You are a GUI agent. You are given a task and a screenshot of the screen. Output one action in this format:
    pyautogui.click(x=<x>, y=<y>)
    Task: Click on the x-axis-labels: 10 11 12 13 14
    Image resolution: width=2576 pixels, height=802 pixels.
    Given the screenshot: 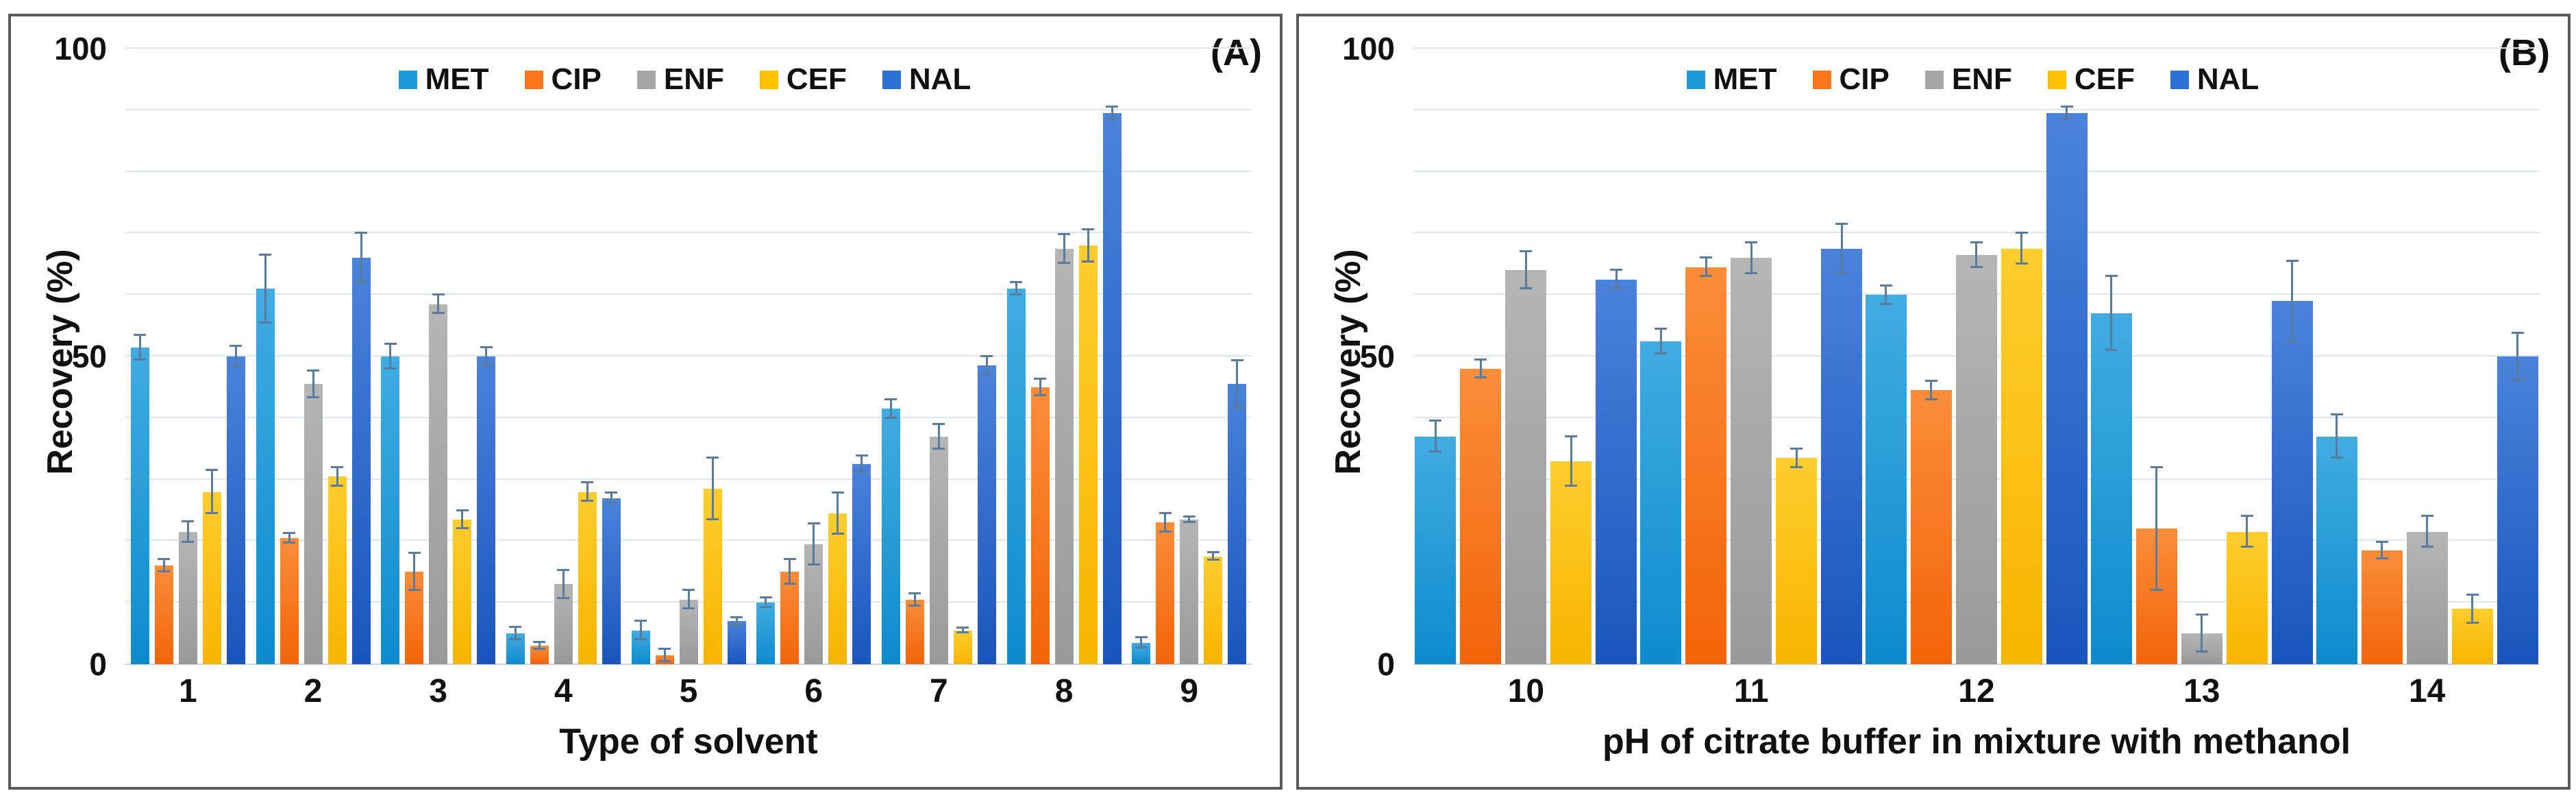 What is the action you would take?
    pyautogui.click(x=1976, y=691)
    